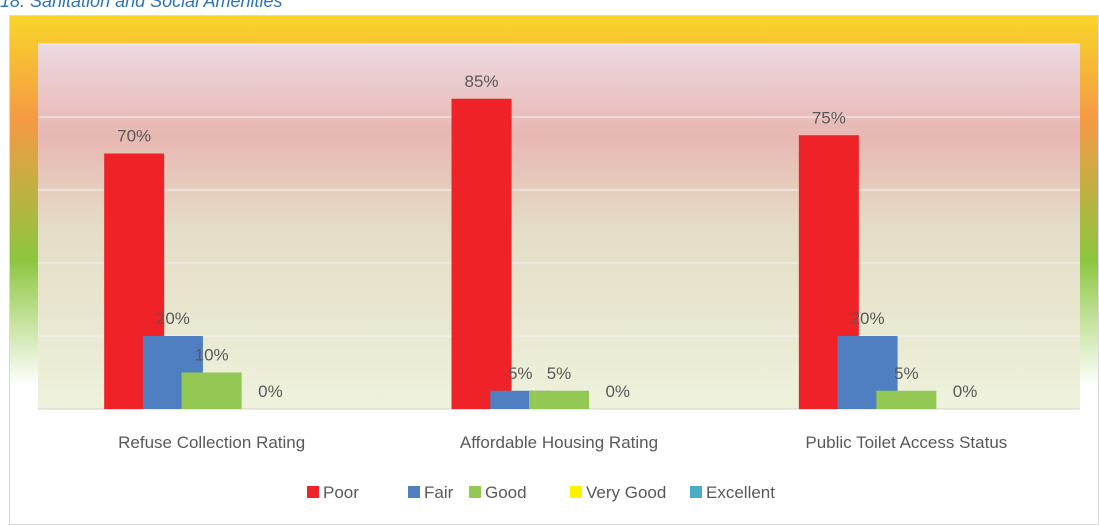  Describe the element at coordinates (829, 117) in the screenshot. I see `data-label: 75%` at that location.